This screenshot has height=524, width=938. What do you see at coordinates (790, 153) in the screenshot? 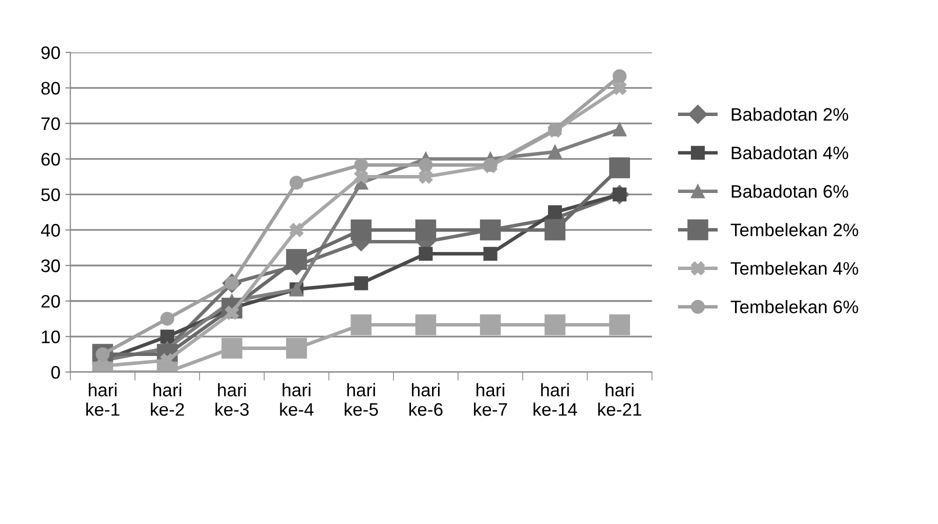
I see `legend-label: Babadotan 4%` at bounding box center [790, 153].